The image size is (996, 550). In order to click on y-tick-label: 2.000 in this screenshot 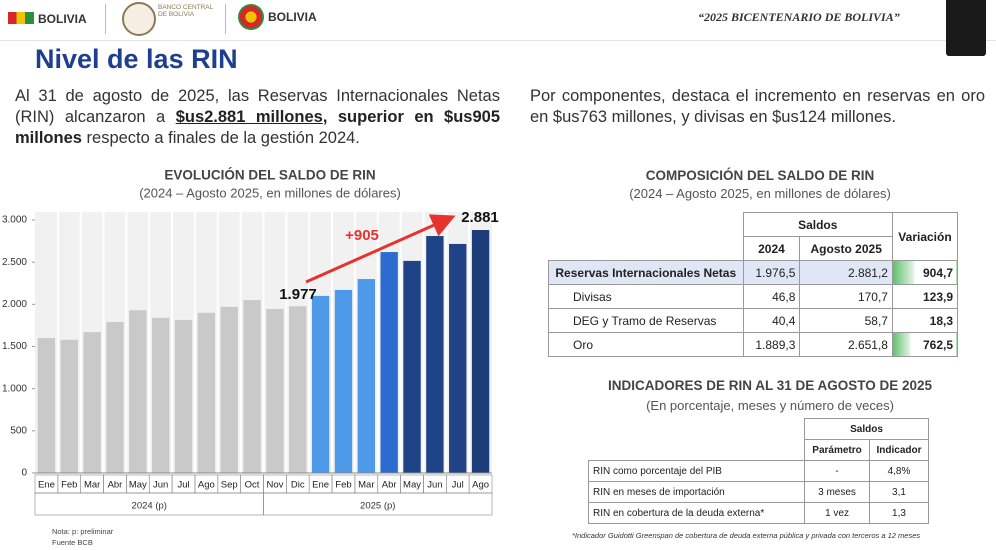, I will do `click(14, 304)`.